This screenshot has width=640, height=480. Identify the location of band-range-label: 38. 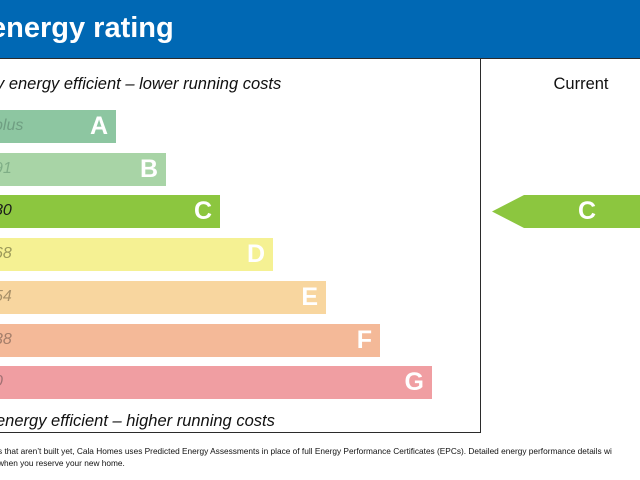
(6, 339).